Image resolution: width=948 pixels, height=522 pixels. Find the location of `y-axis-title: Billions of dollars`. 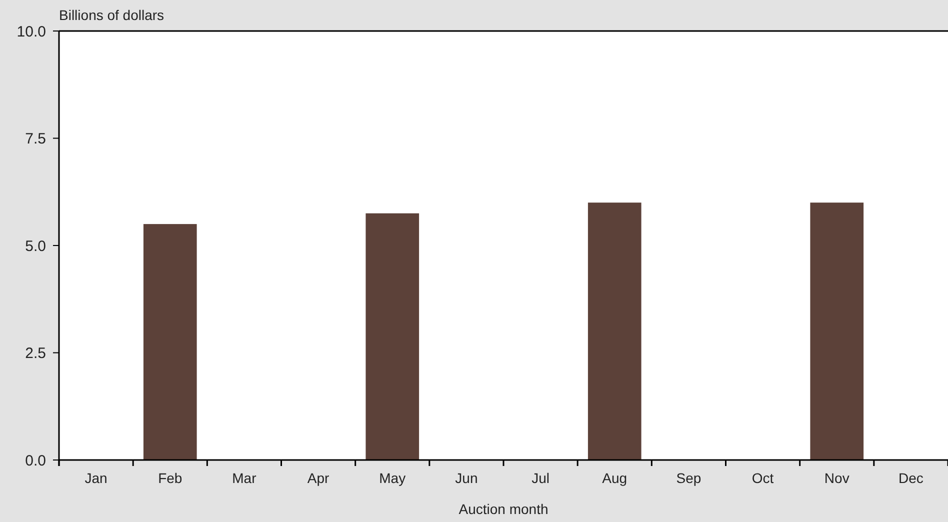

y-axis-title: Billions of dollars is located at coordinates (111, 15).